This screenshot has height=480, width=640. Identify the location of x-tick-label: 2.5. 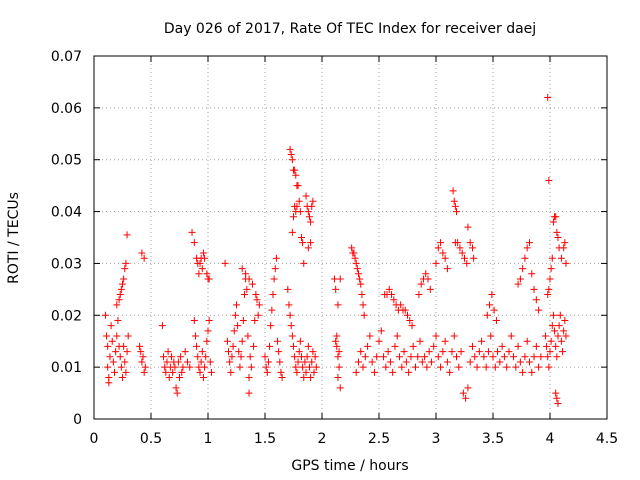
(379, 439).